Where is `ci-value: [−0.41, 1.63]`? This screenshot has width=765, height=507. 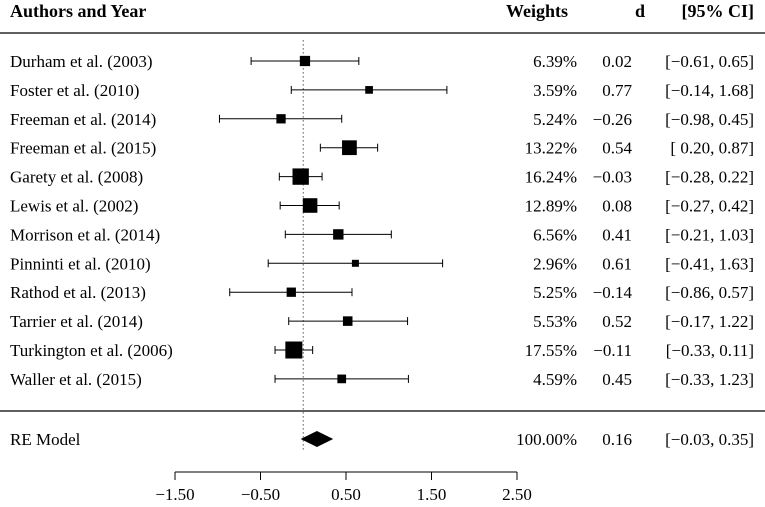
ci-value: [−0.41, 1.63] is located at coordinates (709, 263).